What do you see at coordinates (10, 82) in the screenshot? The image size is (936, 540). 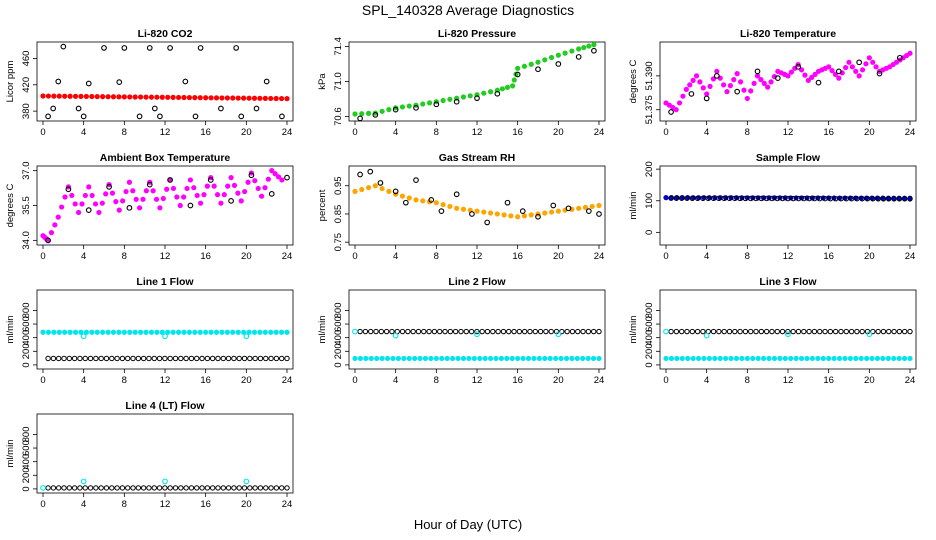 I see `y-axis-label: Licor ppm` at bounding box center [10, 82].